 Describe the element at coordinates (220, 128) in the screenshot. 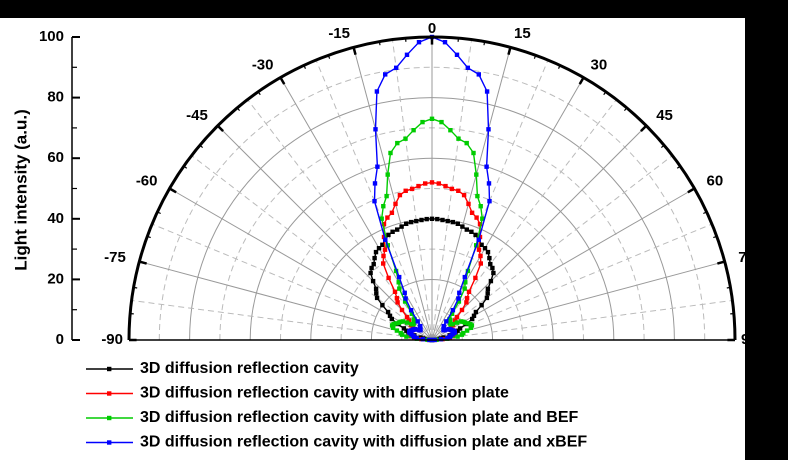

I see `angle-tick` at that location.